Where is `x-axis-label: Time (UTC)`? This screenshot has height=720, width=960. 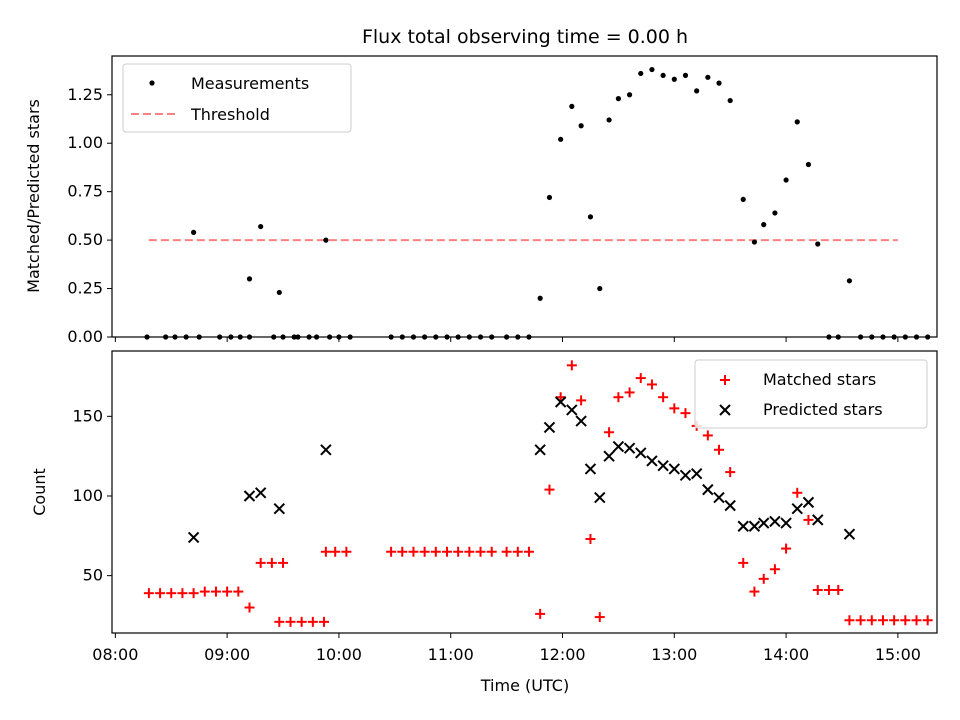 x-axis-label: Time (UTC) is located at coordinates (524, 685).